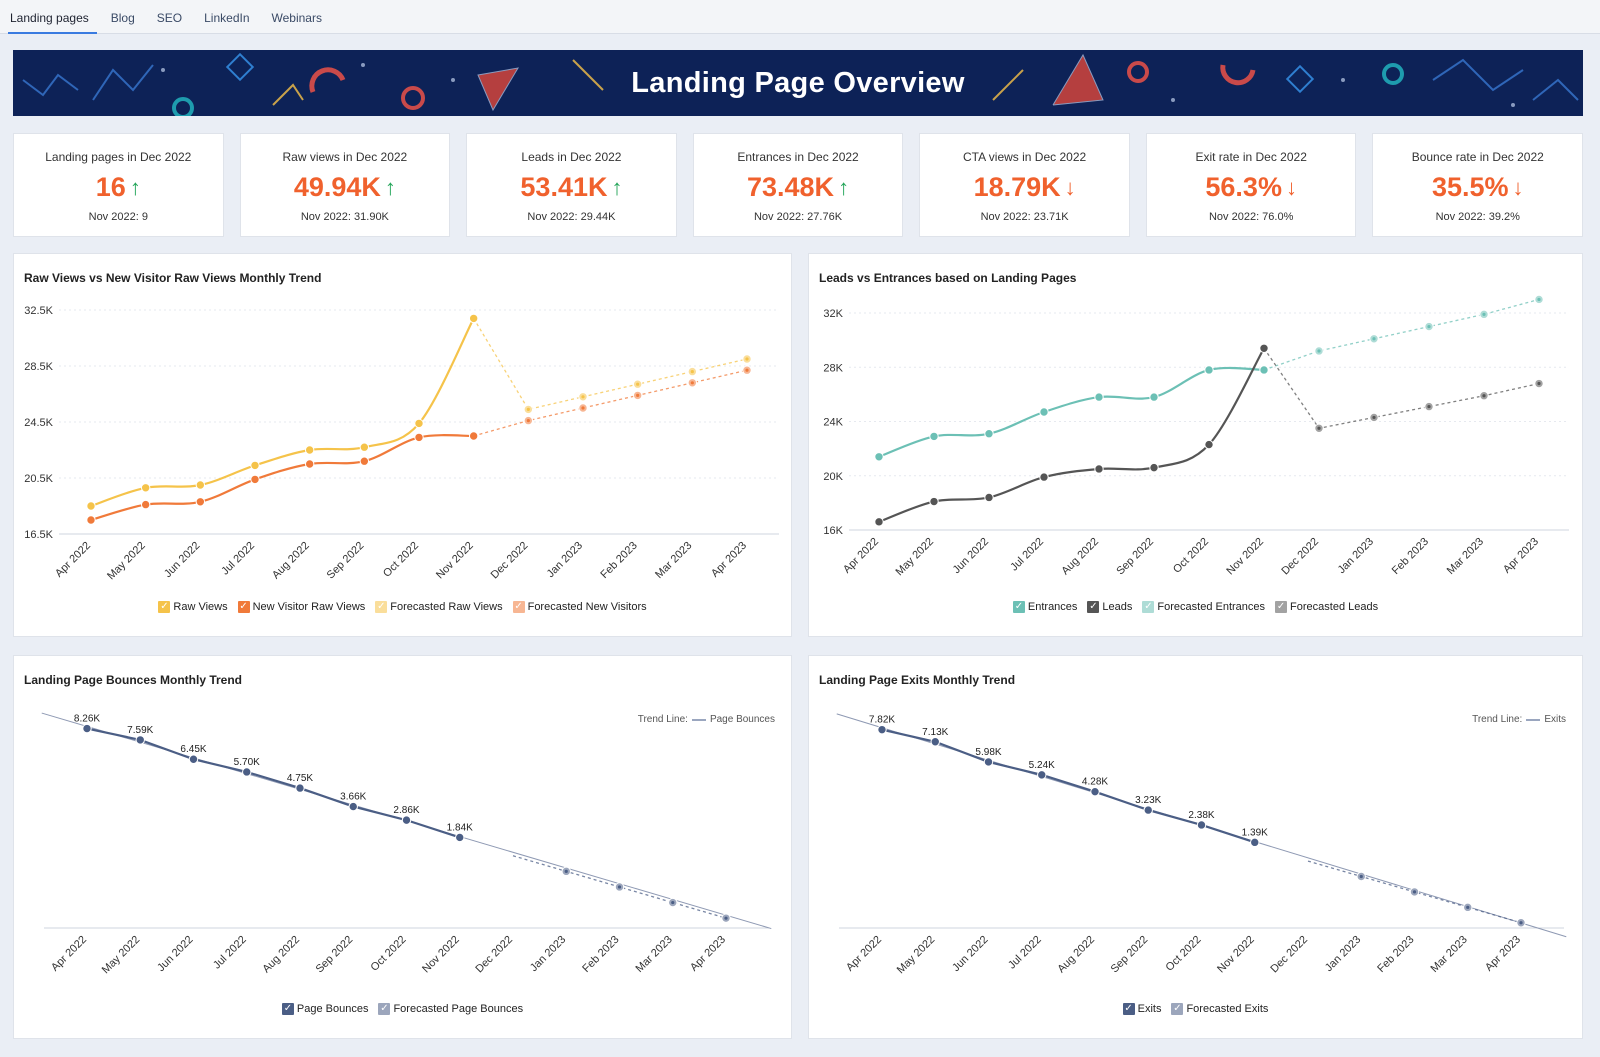 Image resolution: width=1600 pixels, height=1057 pixels. I want to click on x-tick-label: Jul 2022, so click(1025, 953).